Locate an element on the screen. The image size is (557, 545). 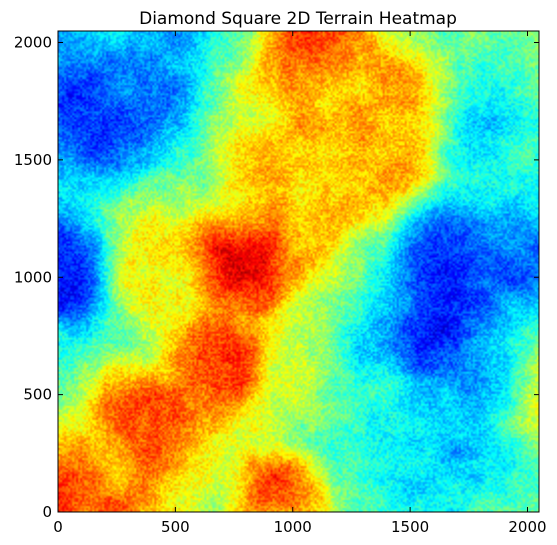
x-tick-label: 500 is located at coordinates (175, 527).